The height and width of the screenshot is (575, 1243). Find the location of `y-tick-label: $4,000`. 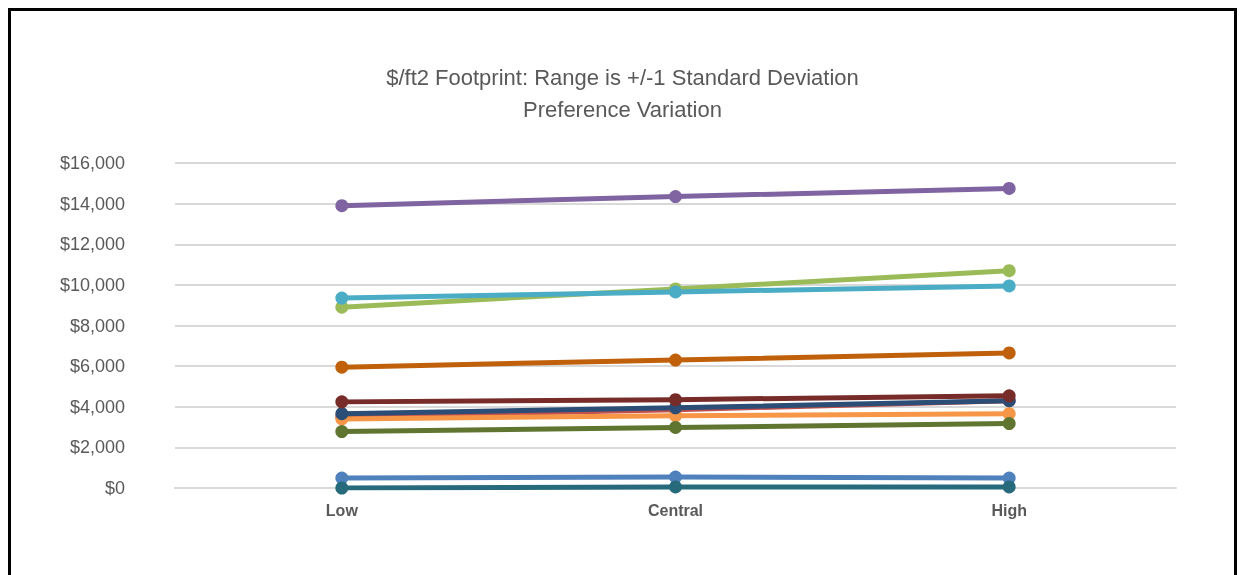

y-tick-label: $4,000 is located at coordinates (97, 406).